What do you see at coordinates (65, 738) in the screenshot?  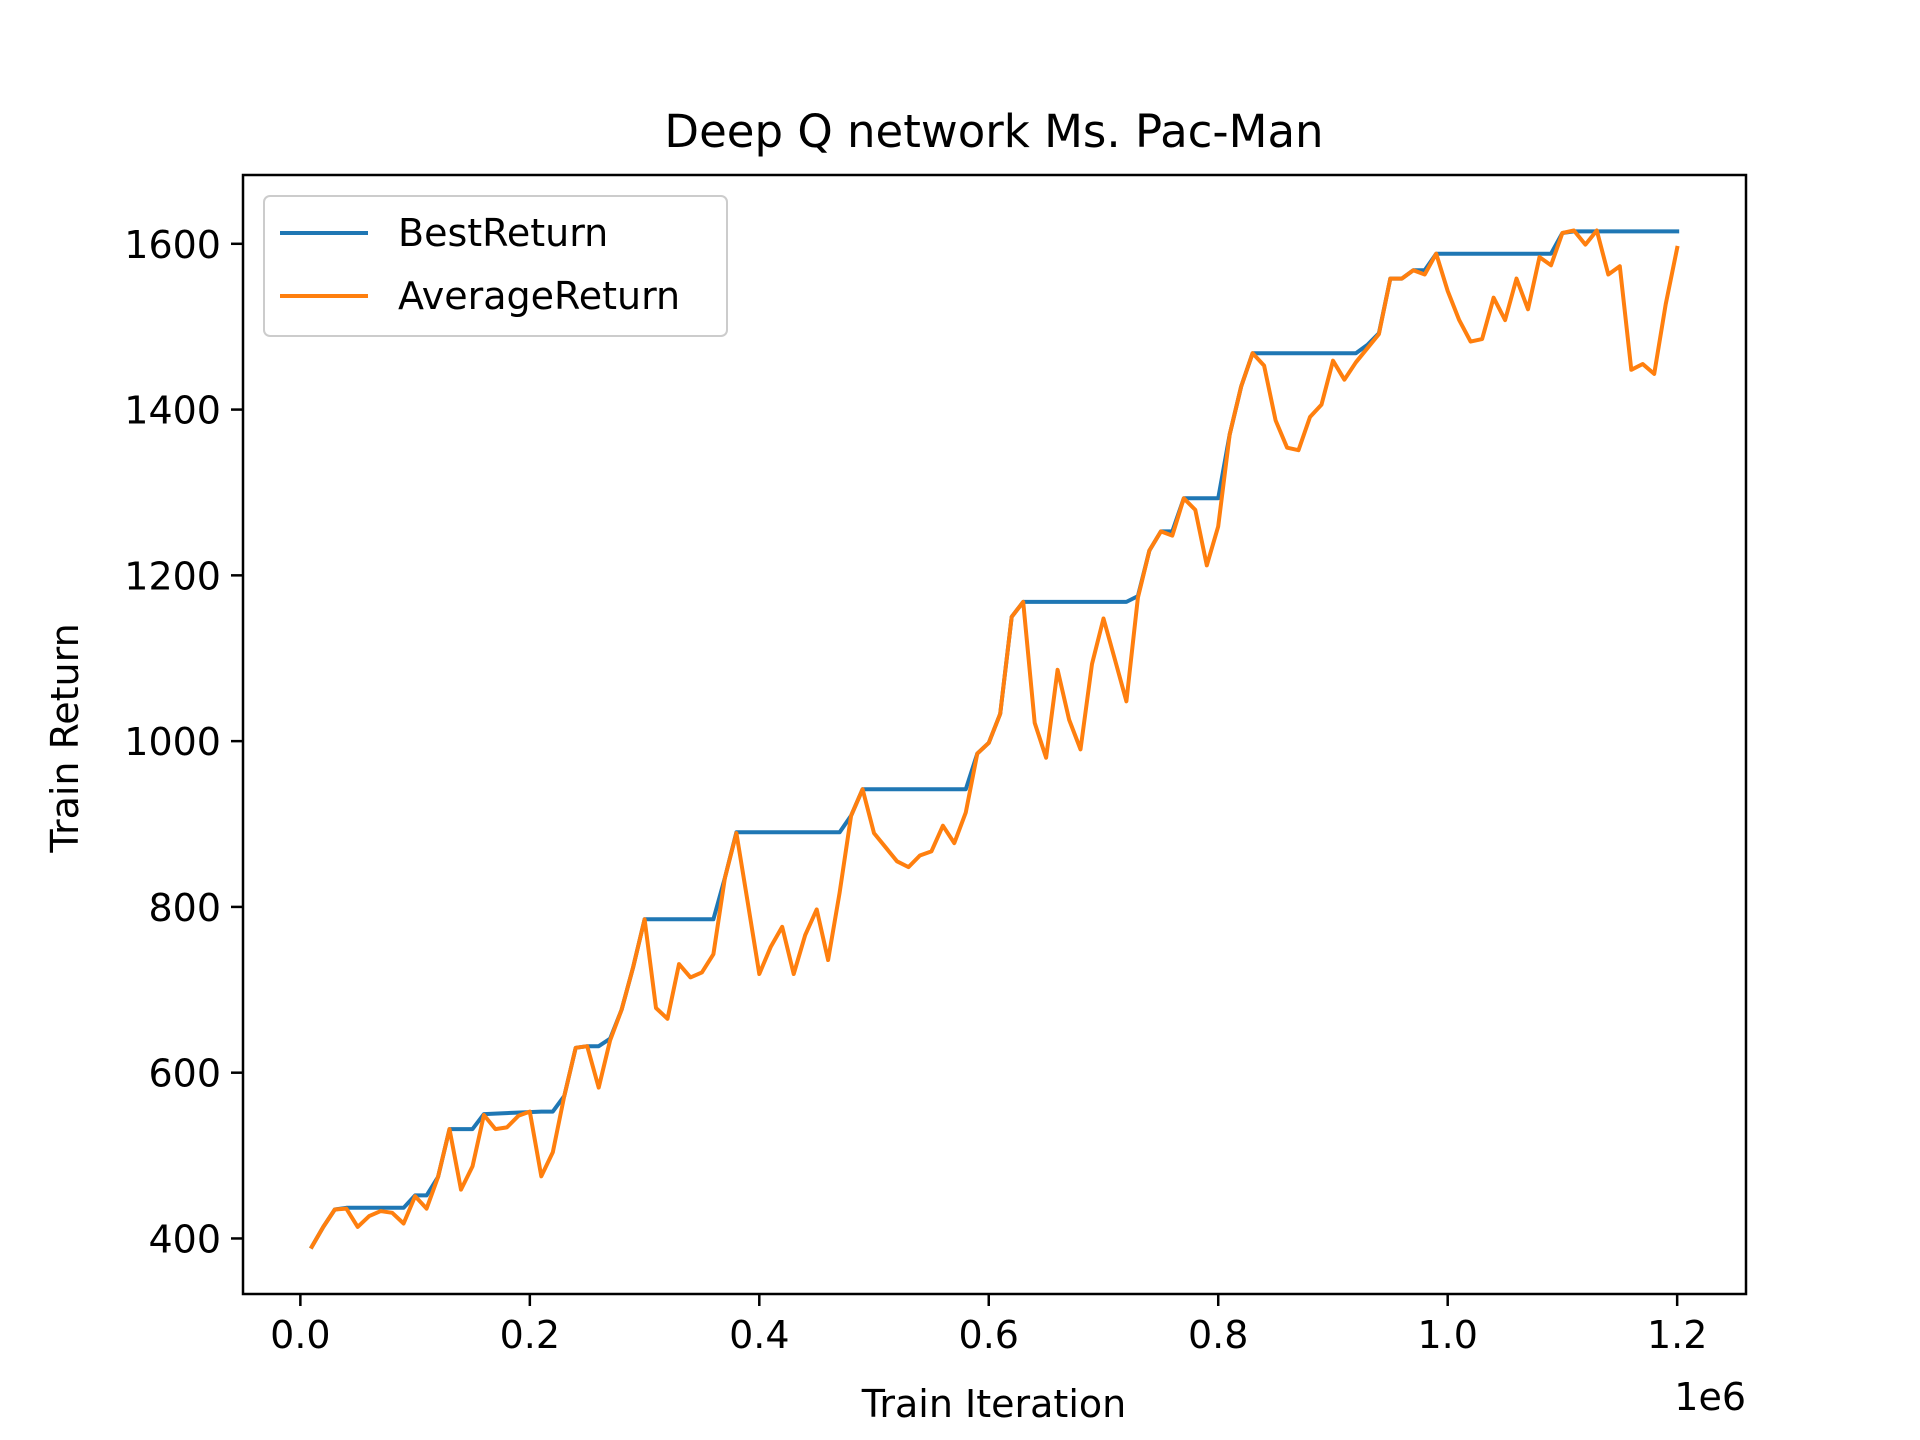 I see `y-axis-label: Train Return` at bounding box center [65, 738].